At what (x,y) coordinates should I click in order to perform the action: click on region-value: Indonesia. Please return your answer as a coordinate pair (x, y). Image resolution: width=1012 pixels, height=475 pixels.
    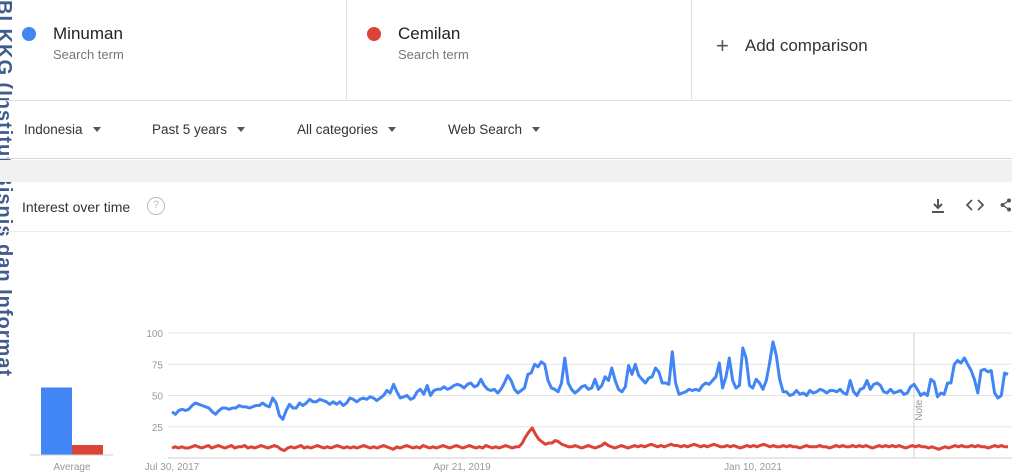
    Looking at the image, I should click on (53, 129).